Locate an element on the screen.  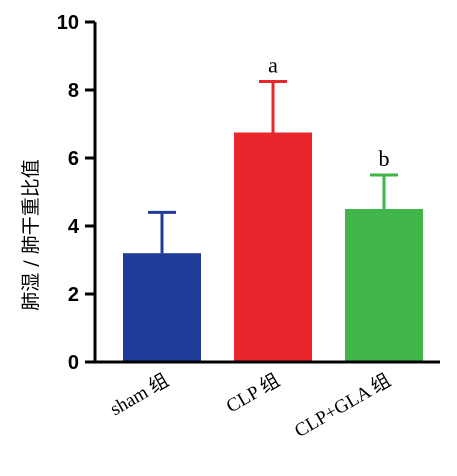
significance-label: a is located at coordinates (273, 65).